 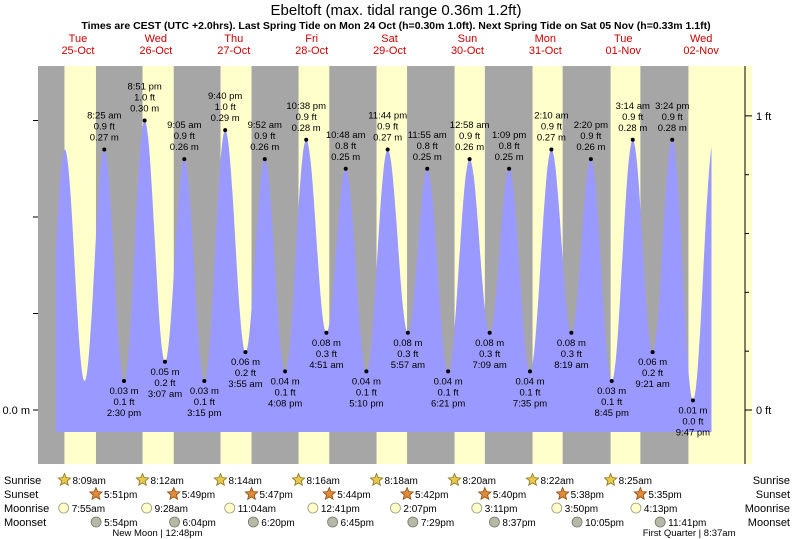 I want to click on date-label: 26-Oct, so click(x=155, y=51).